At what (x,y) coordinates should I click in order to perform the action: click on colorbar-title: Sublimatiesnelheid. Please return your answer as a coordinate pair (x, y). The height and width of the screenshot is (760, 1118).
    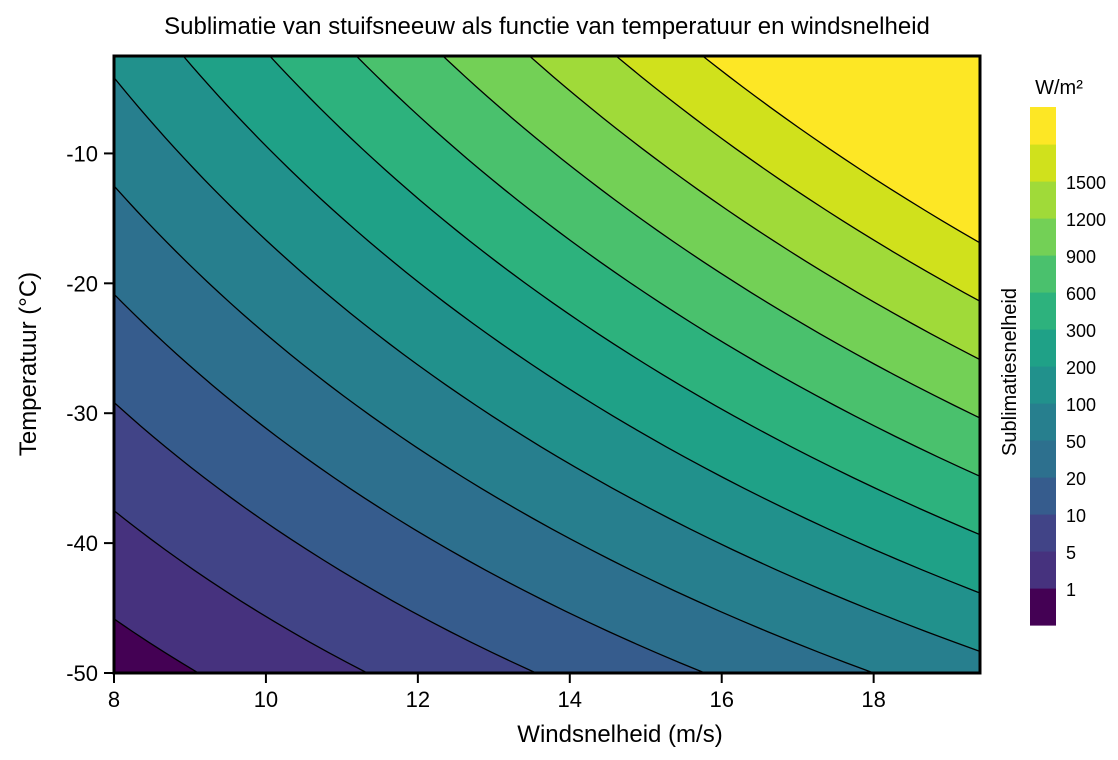
    Looking at the image, I should click on (1010, 372).